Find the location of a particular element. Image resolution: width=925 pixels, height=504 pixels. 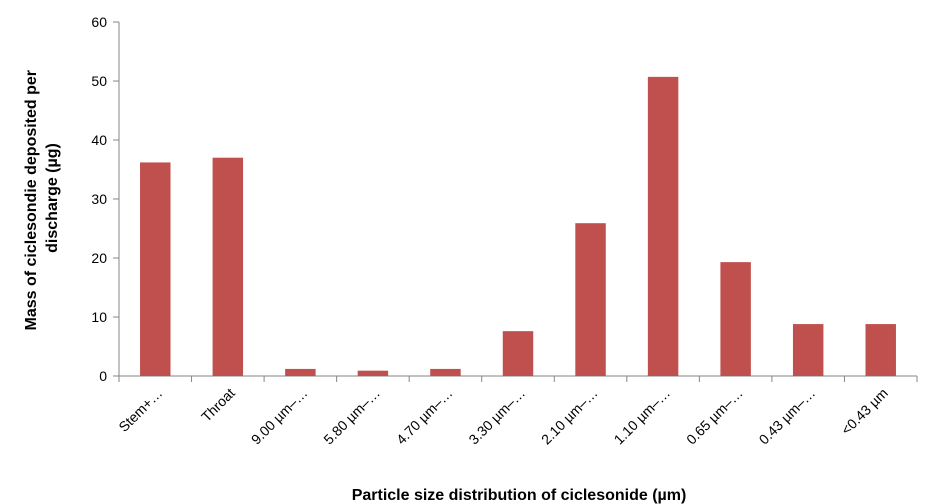

y-tick-label: 60 is located at coordinates (99, 22).